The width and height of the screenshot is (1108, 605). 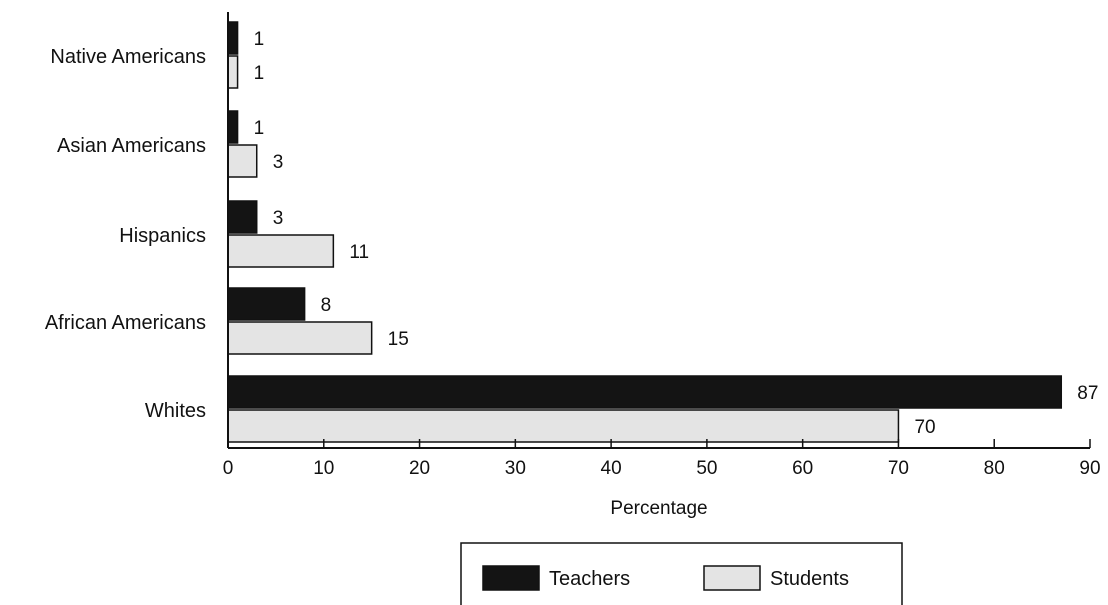 What do you see at coordinates (300, 338) in the screenshot?
I see `bar-students-african-americans` at bounding box center [300, 338].